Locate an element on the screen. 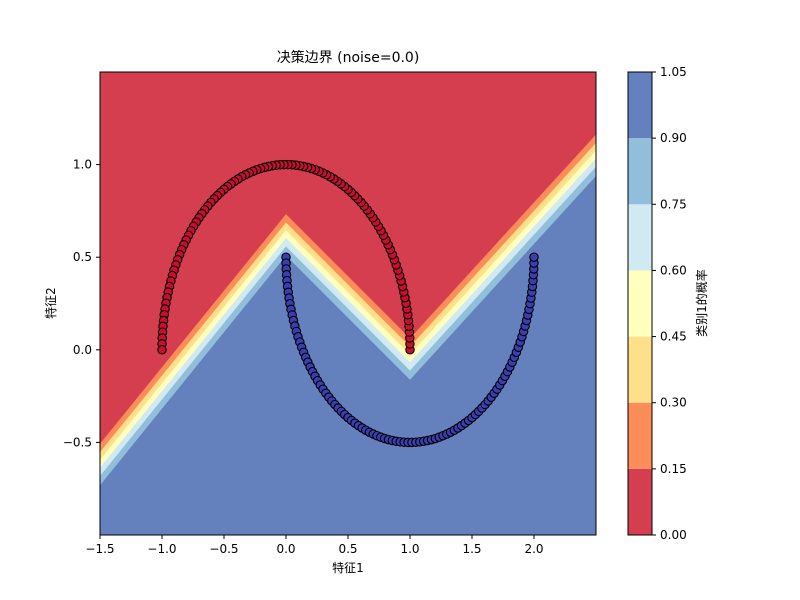 Image resolution: width=800 pixels, height=600 pixels. x-axis: −1.5 −1.0 −0.5 0.0 0.5 1.0 1.5 2.0 is located at coordinates (314, 545).